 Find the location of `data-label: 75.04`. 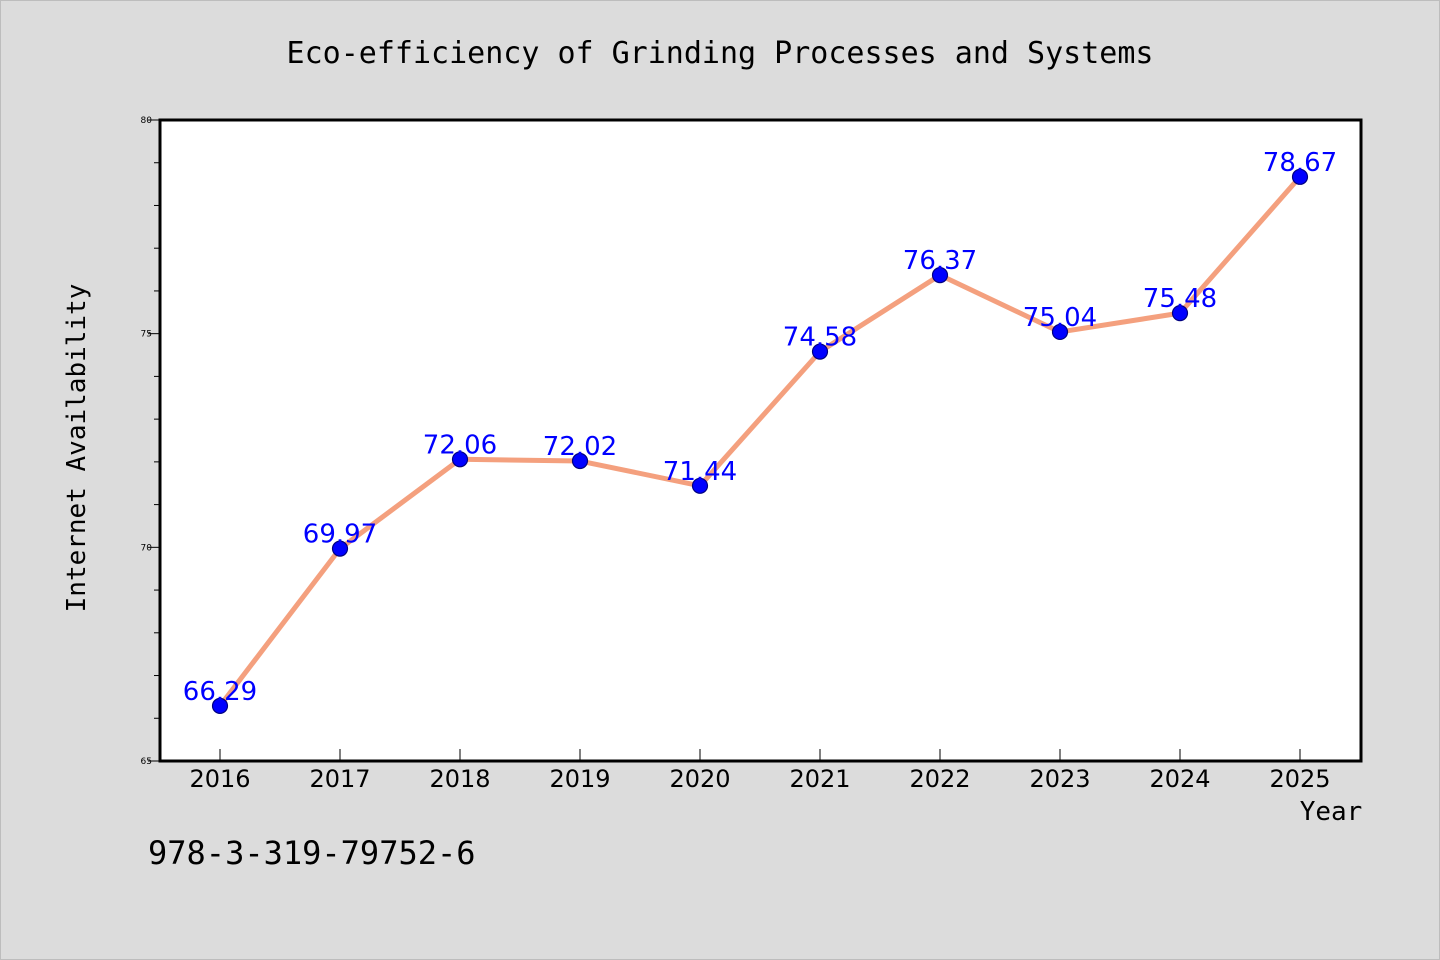

data-label: 75.04 is located at coordinates (1060, 318).